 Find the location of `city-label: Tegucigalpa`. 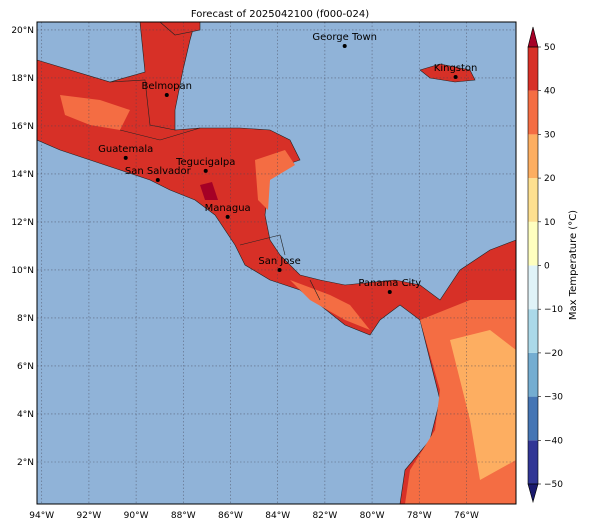

city-label: Tegucigalpa is located at coordinates (205, 162).